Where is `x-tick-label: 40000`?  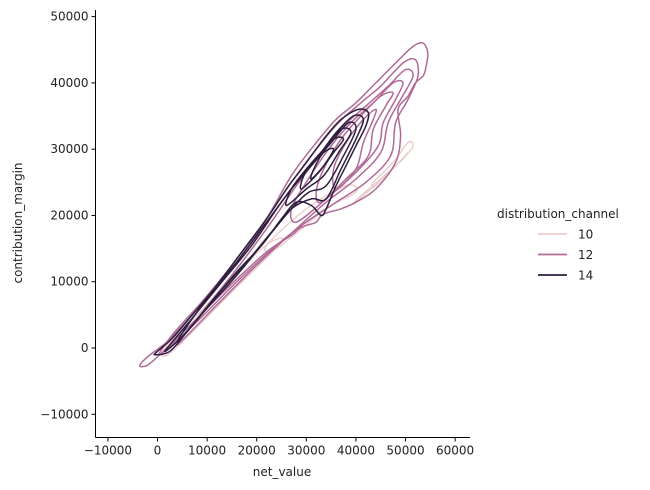 x-tick-label: 40000 is located at coordinates (356, 451).